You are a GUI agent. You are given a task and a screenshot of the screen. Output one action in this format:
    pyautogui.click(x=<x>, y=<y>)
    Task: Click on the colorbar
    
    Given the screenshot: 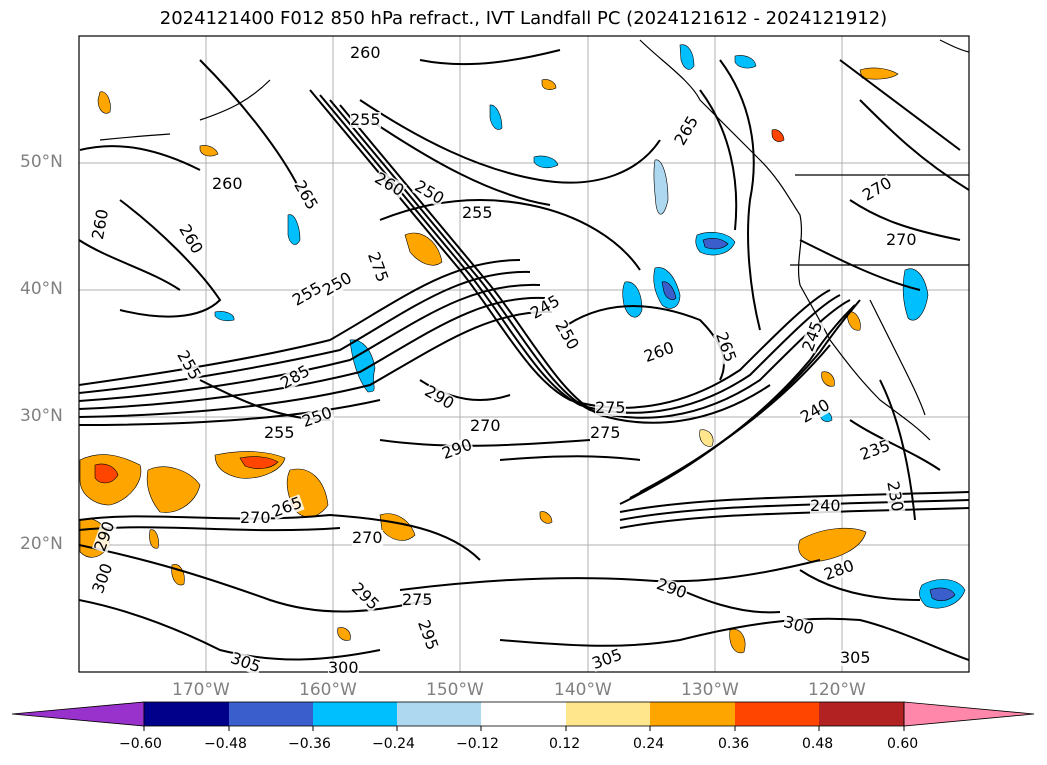 What is the action you would take?
    pyautogui.click(x=523, y=716)
    